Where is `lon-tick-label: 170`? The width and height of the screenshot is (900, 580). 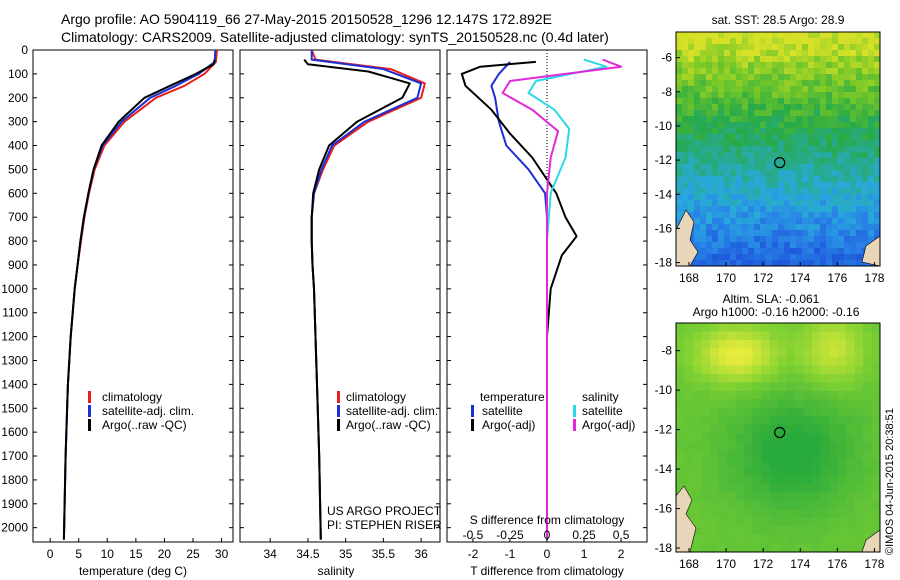 lon-tick-label: 170 is located at coordinates (726, 278).